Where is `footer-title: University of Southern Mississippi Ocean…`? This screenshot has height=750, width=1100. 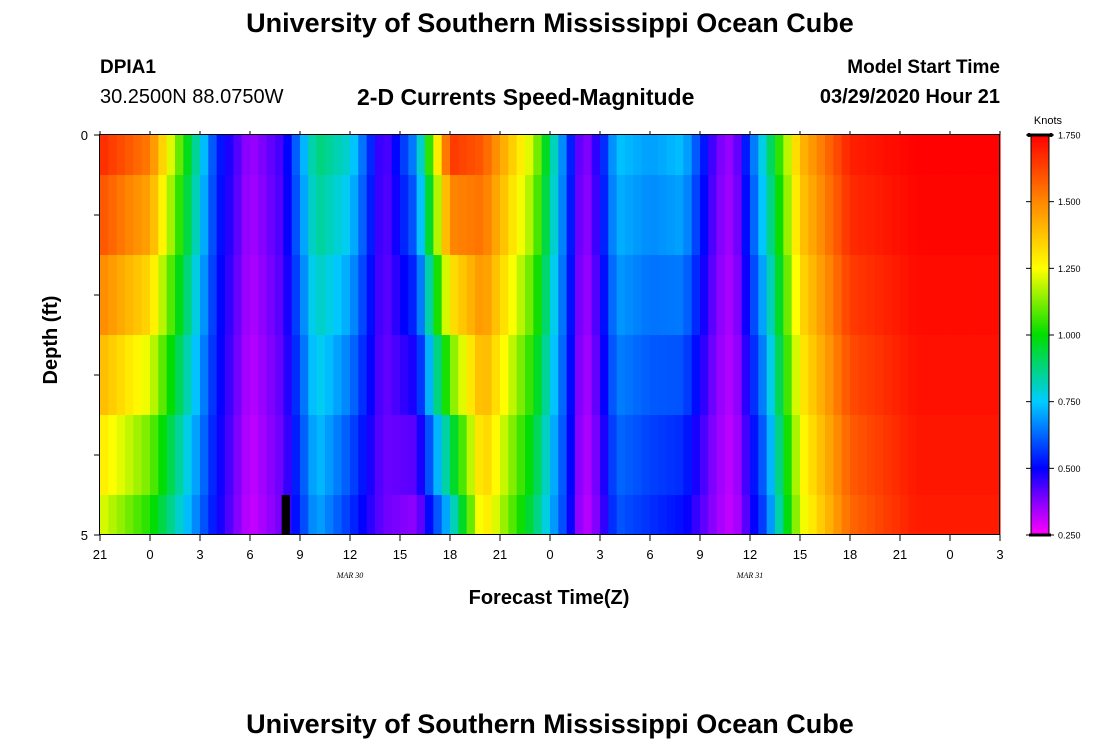 footer-title: University of Southern Mississippi Ocean… is located at coordinates (550, 724).